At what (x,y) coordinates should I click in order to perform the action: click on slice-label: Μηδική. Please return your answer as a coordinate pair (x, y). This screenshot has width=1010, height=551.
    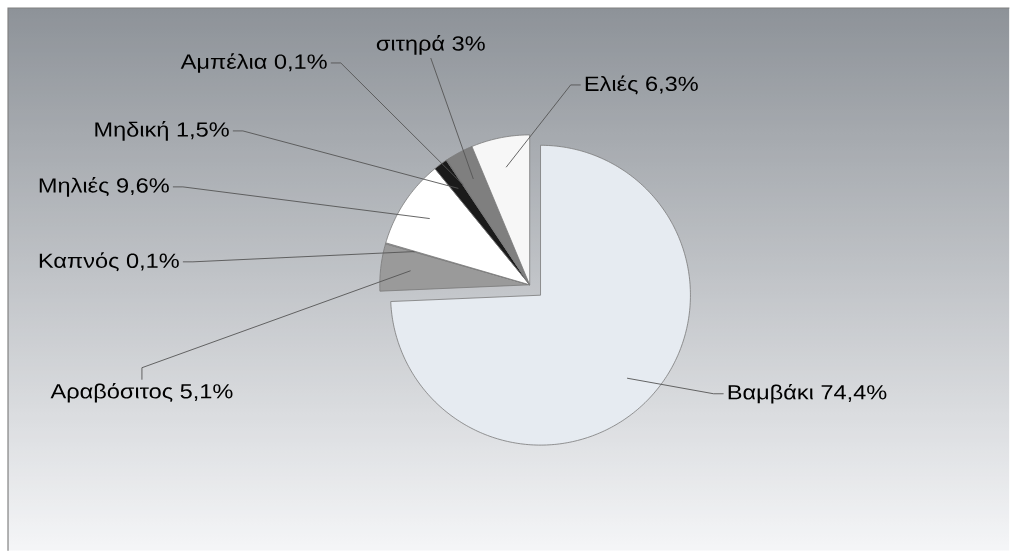
    Looking at the image, I should click on (131, 130).